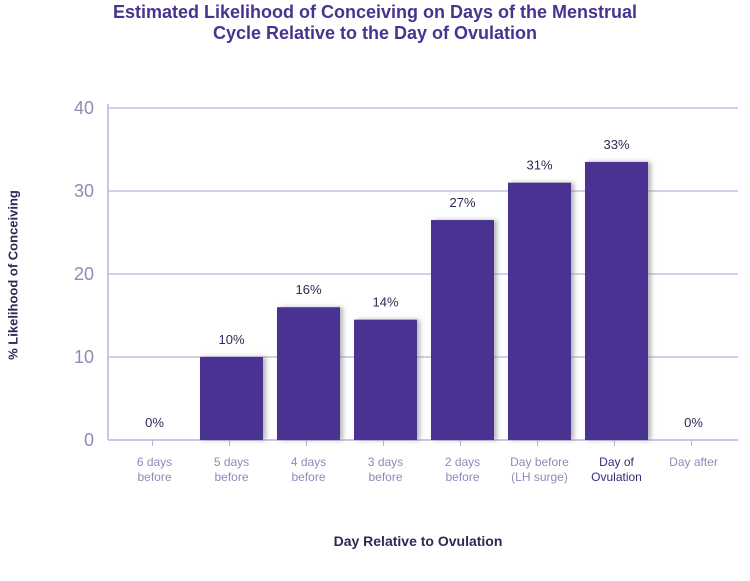  What do you see at coordinates (84, 357) in the screenshot?
I see `y-tick-label: 10` at bounding box center [84, 357].